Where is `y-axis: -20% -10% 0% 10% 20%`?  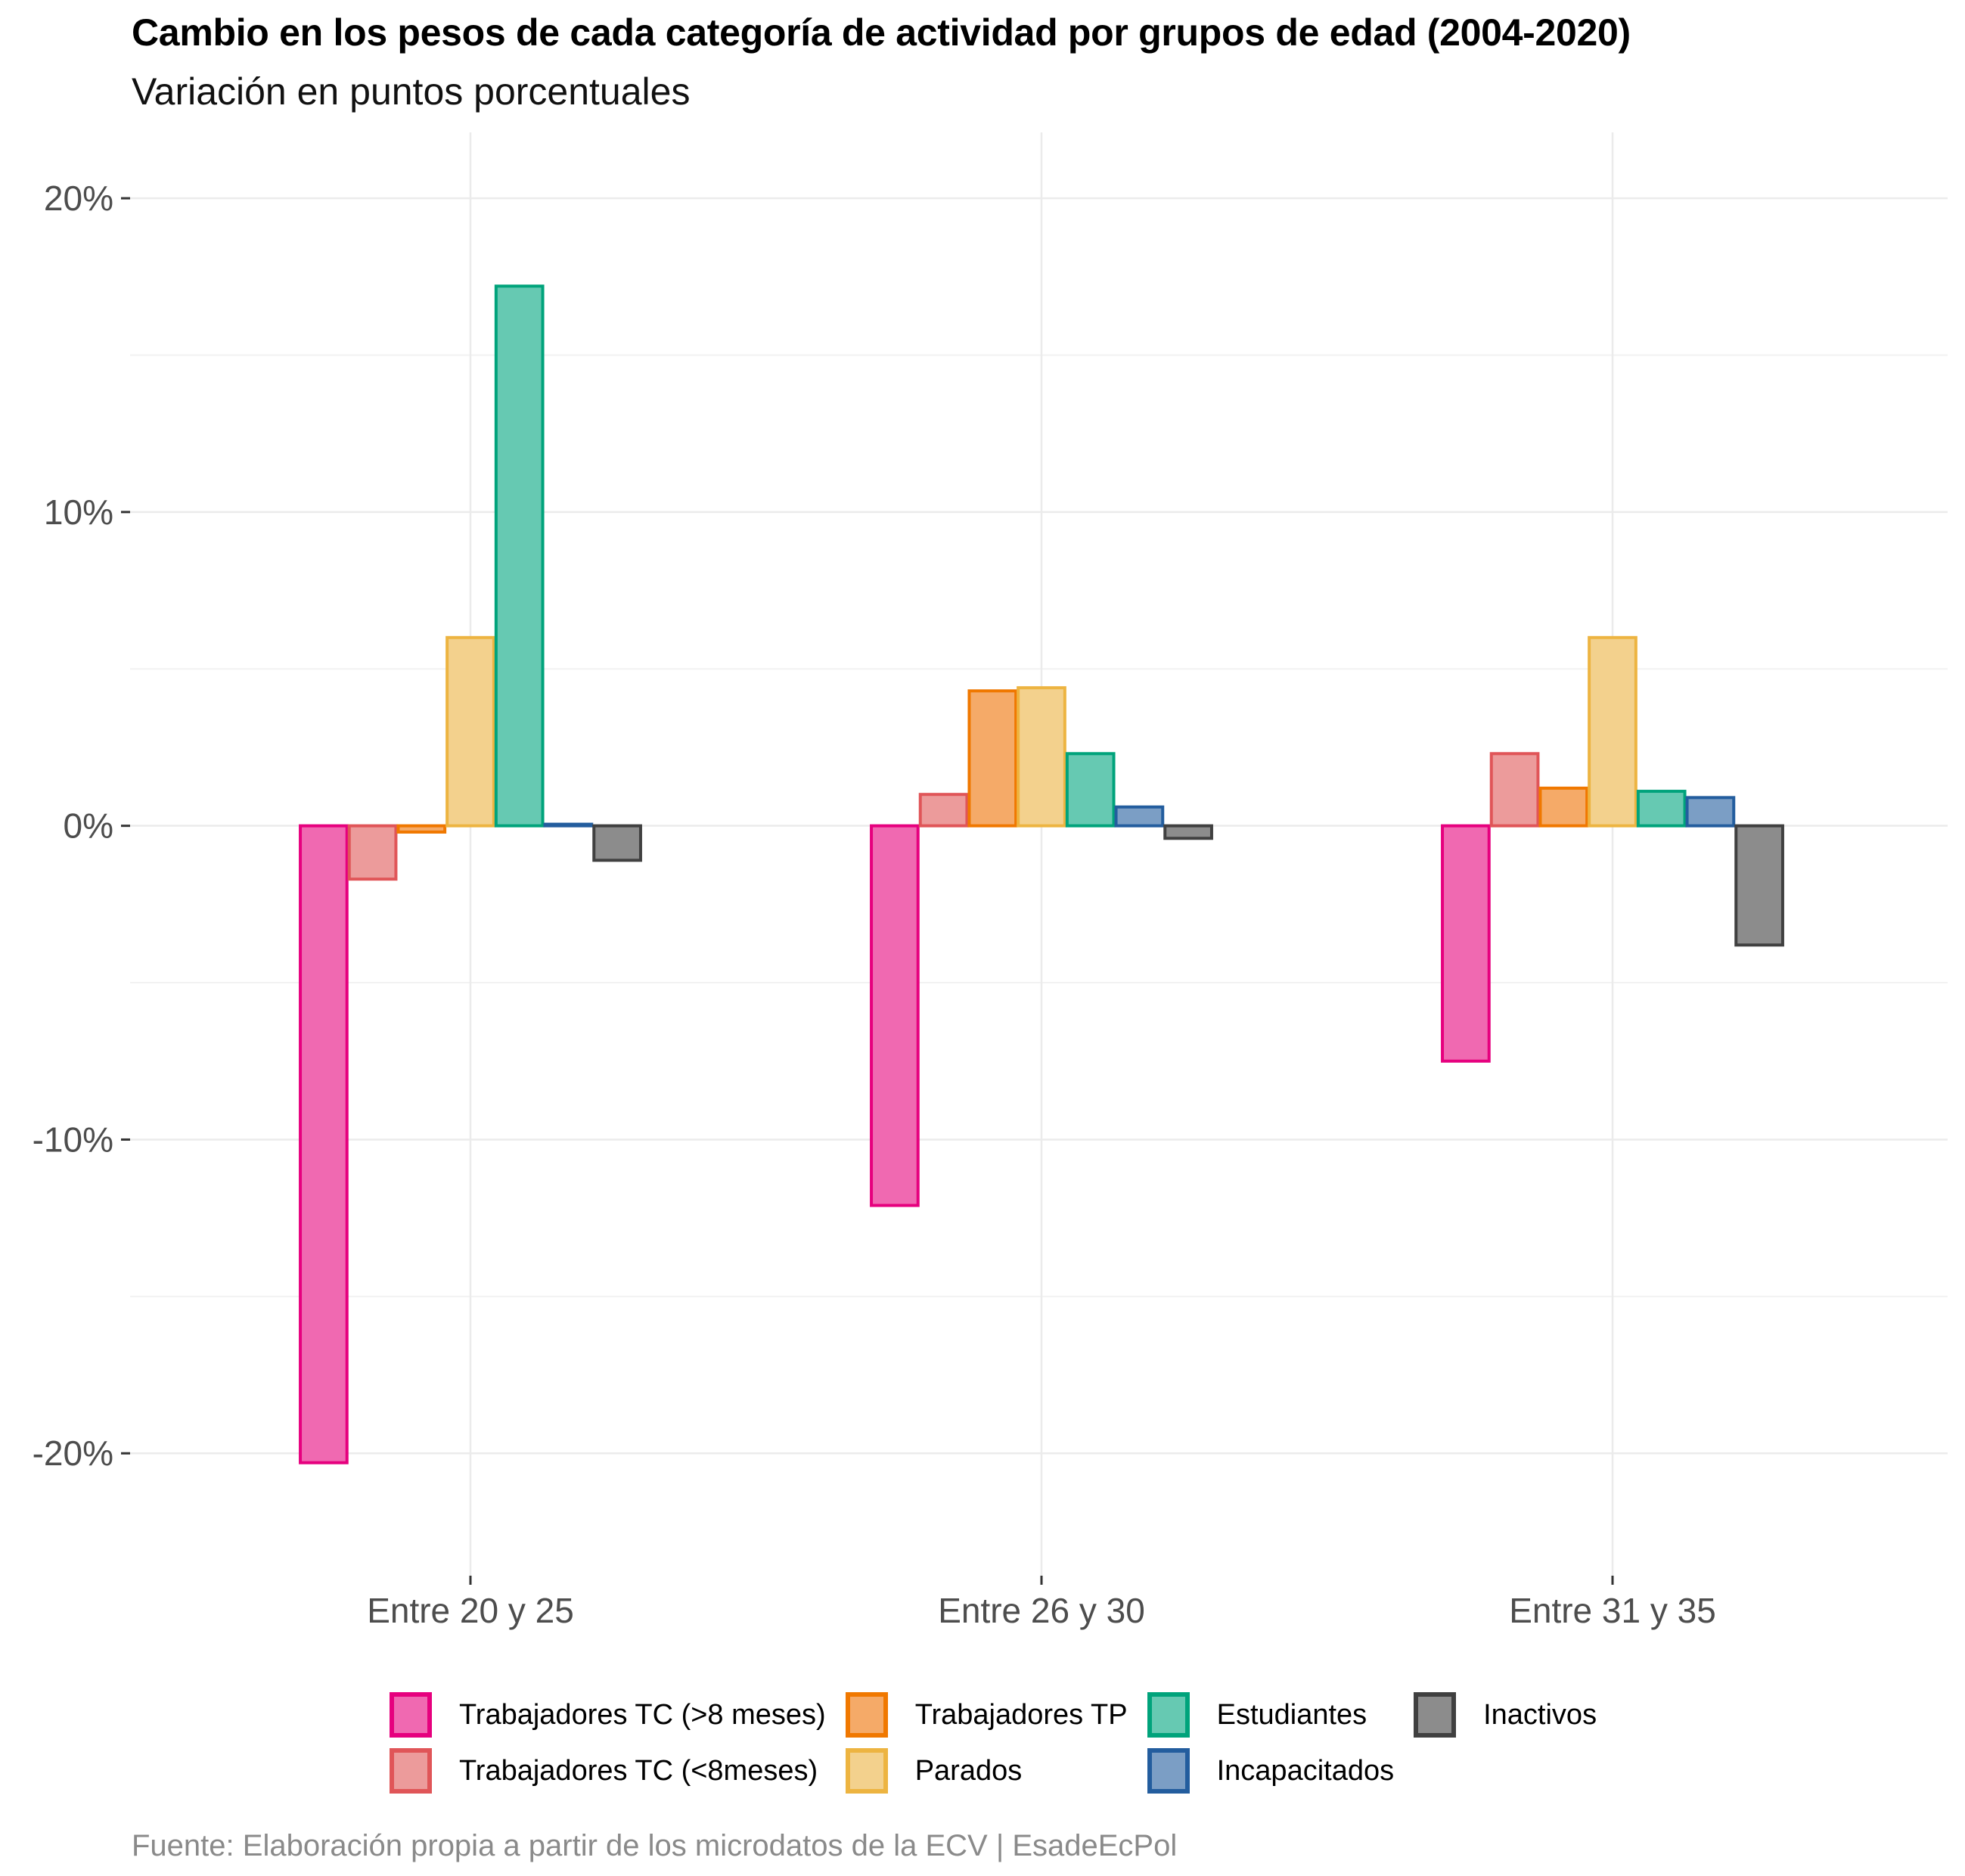
y-axis: -20% -10% 0% 10% 20% is located at coordinates (81, 826).